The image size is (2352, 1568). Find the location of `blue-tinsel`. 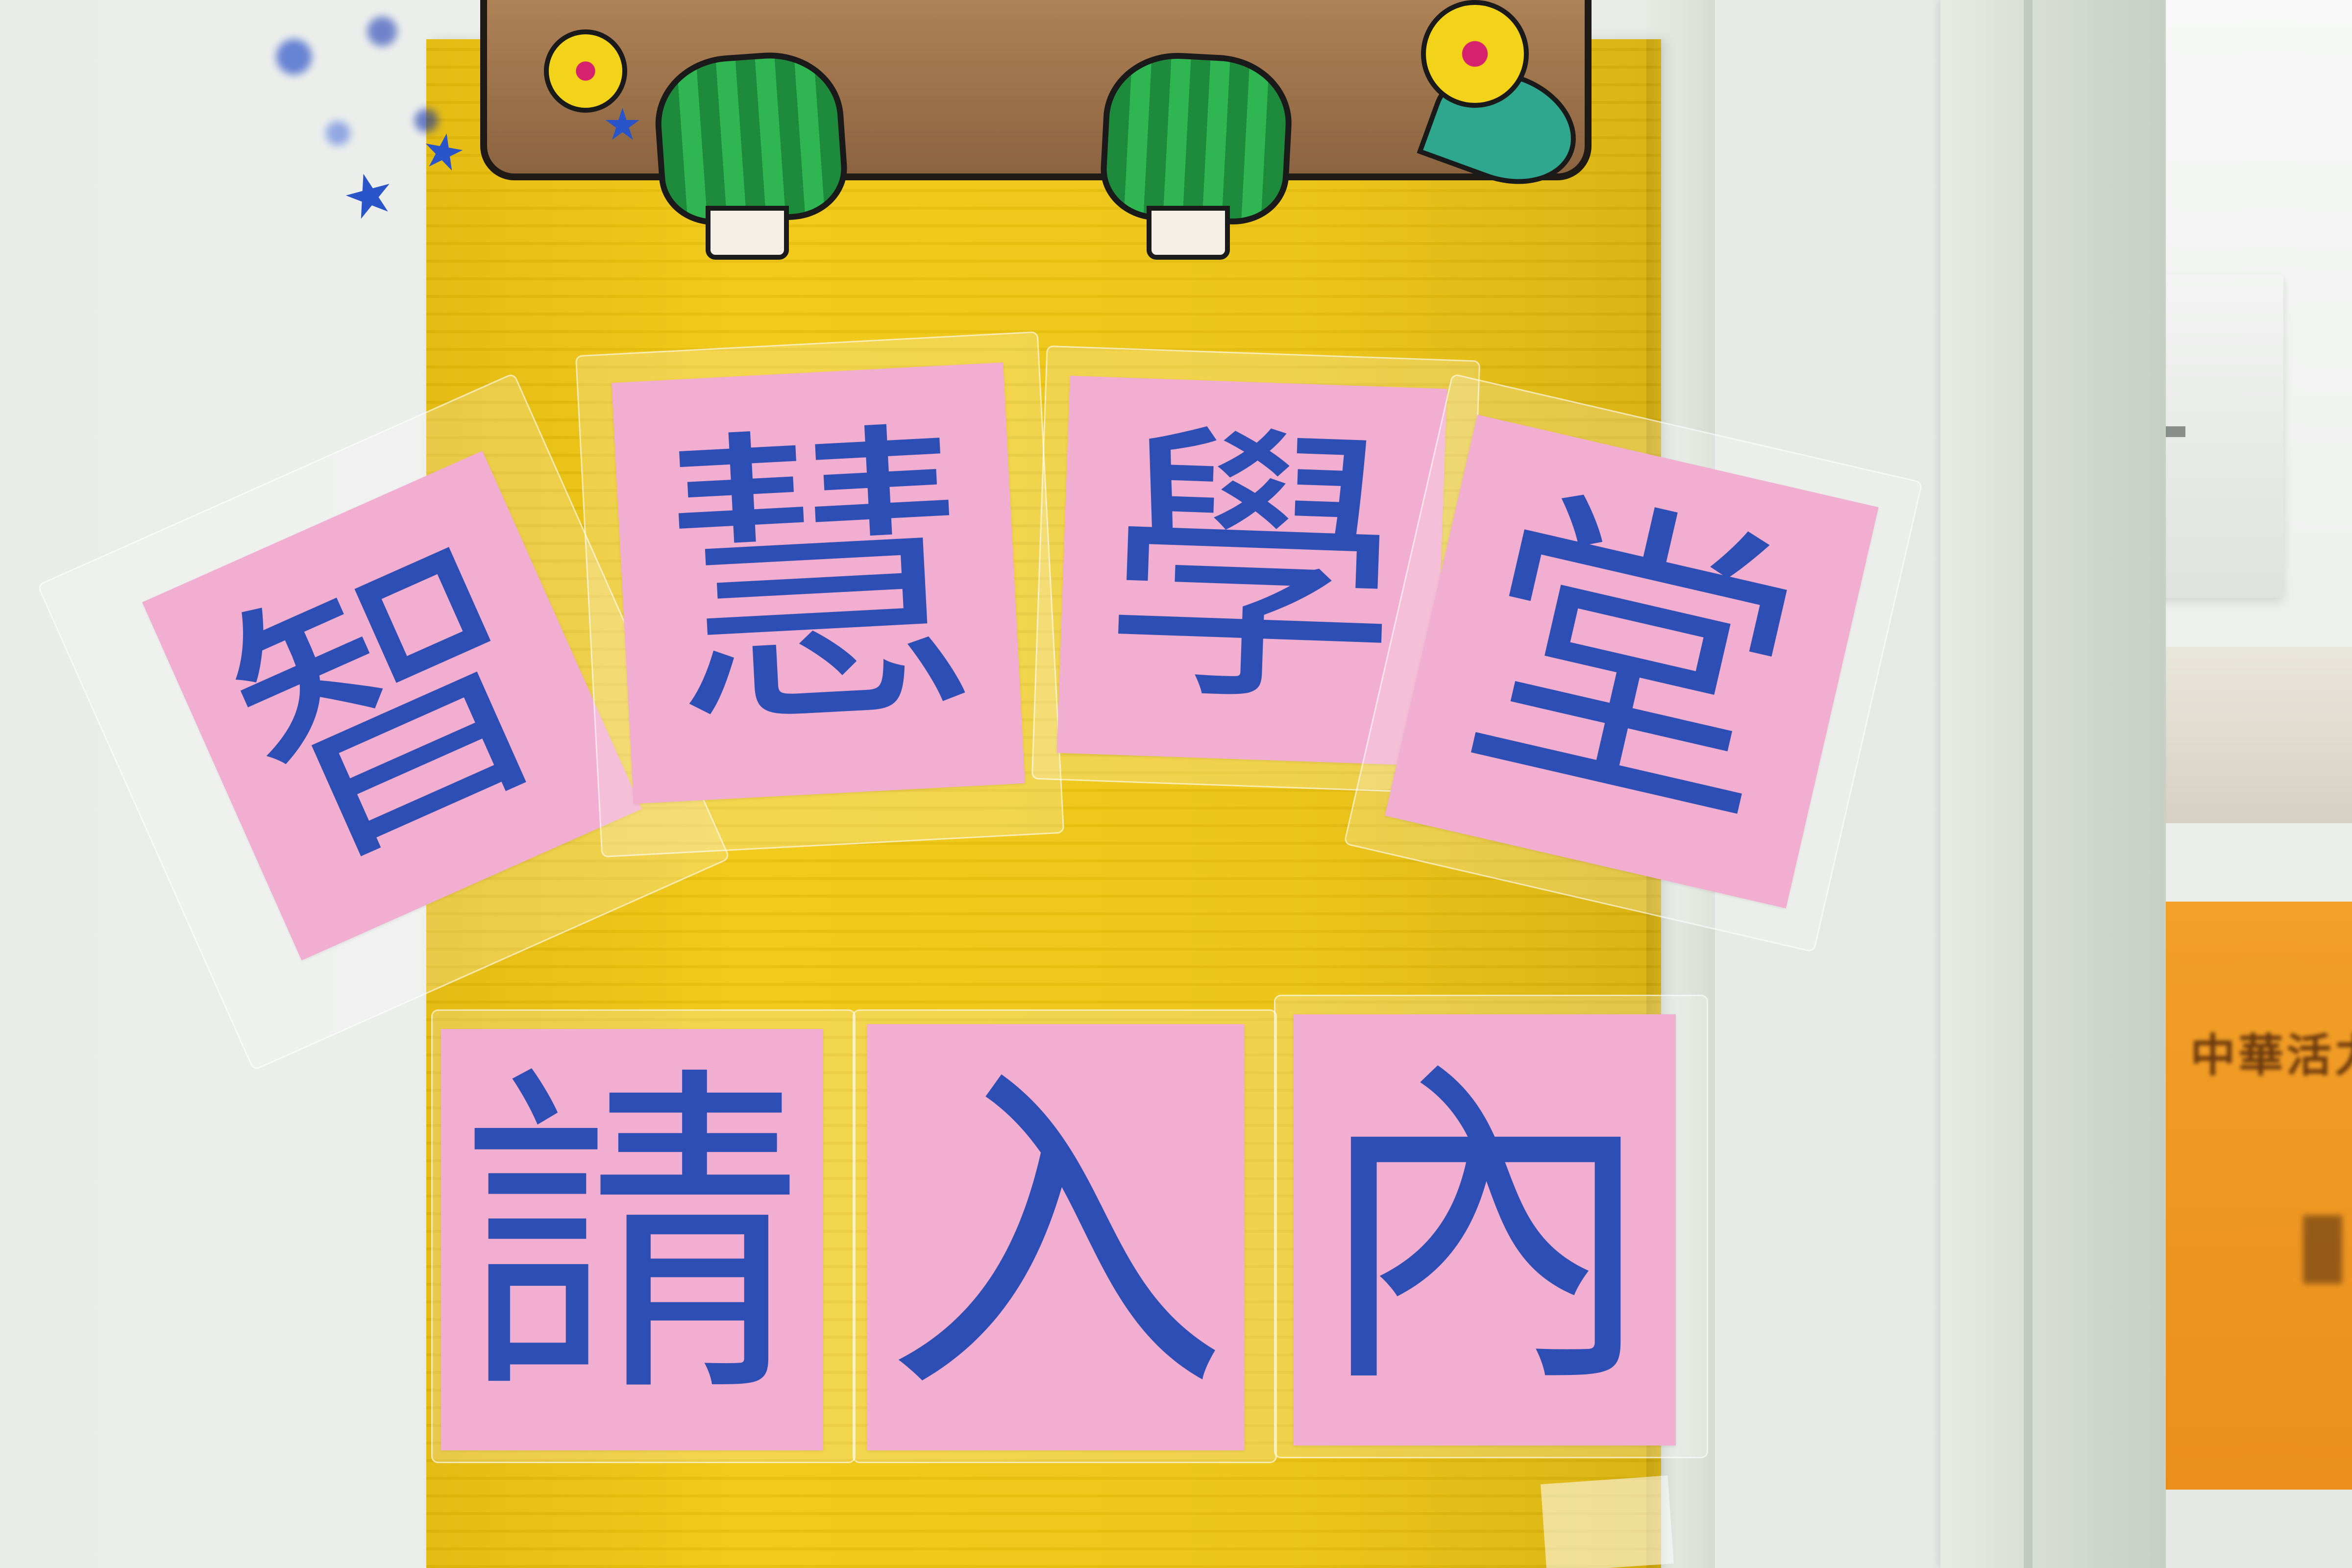

blue-tinsel is located at coordinates (353, 117).